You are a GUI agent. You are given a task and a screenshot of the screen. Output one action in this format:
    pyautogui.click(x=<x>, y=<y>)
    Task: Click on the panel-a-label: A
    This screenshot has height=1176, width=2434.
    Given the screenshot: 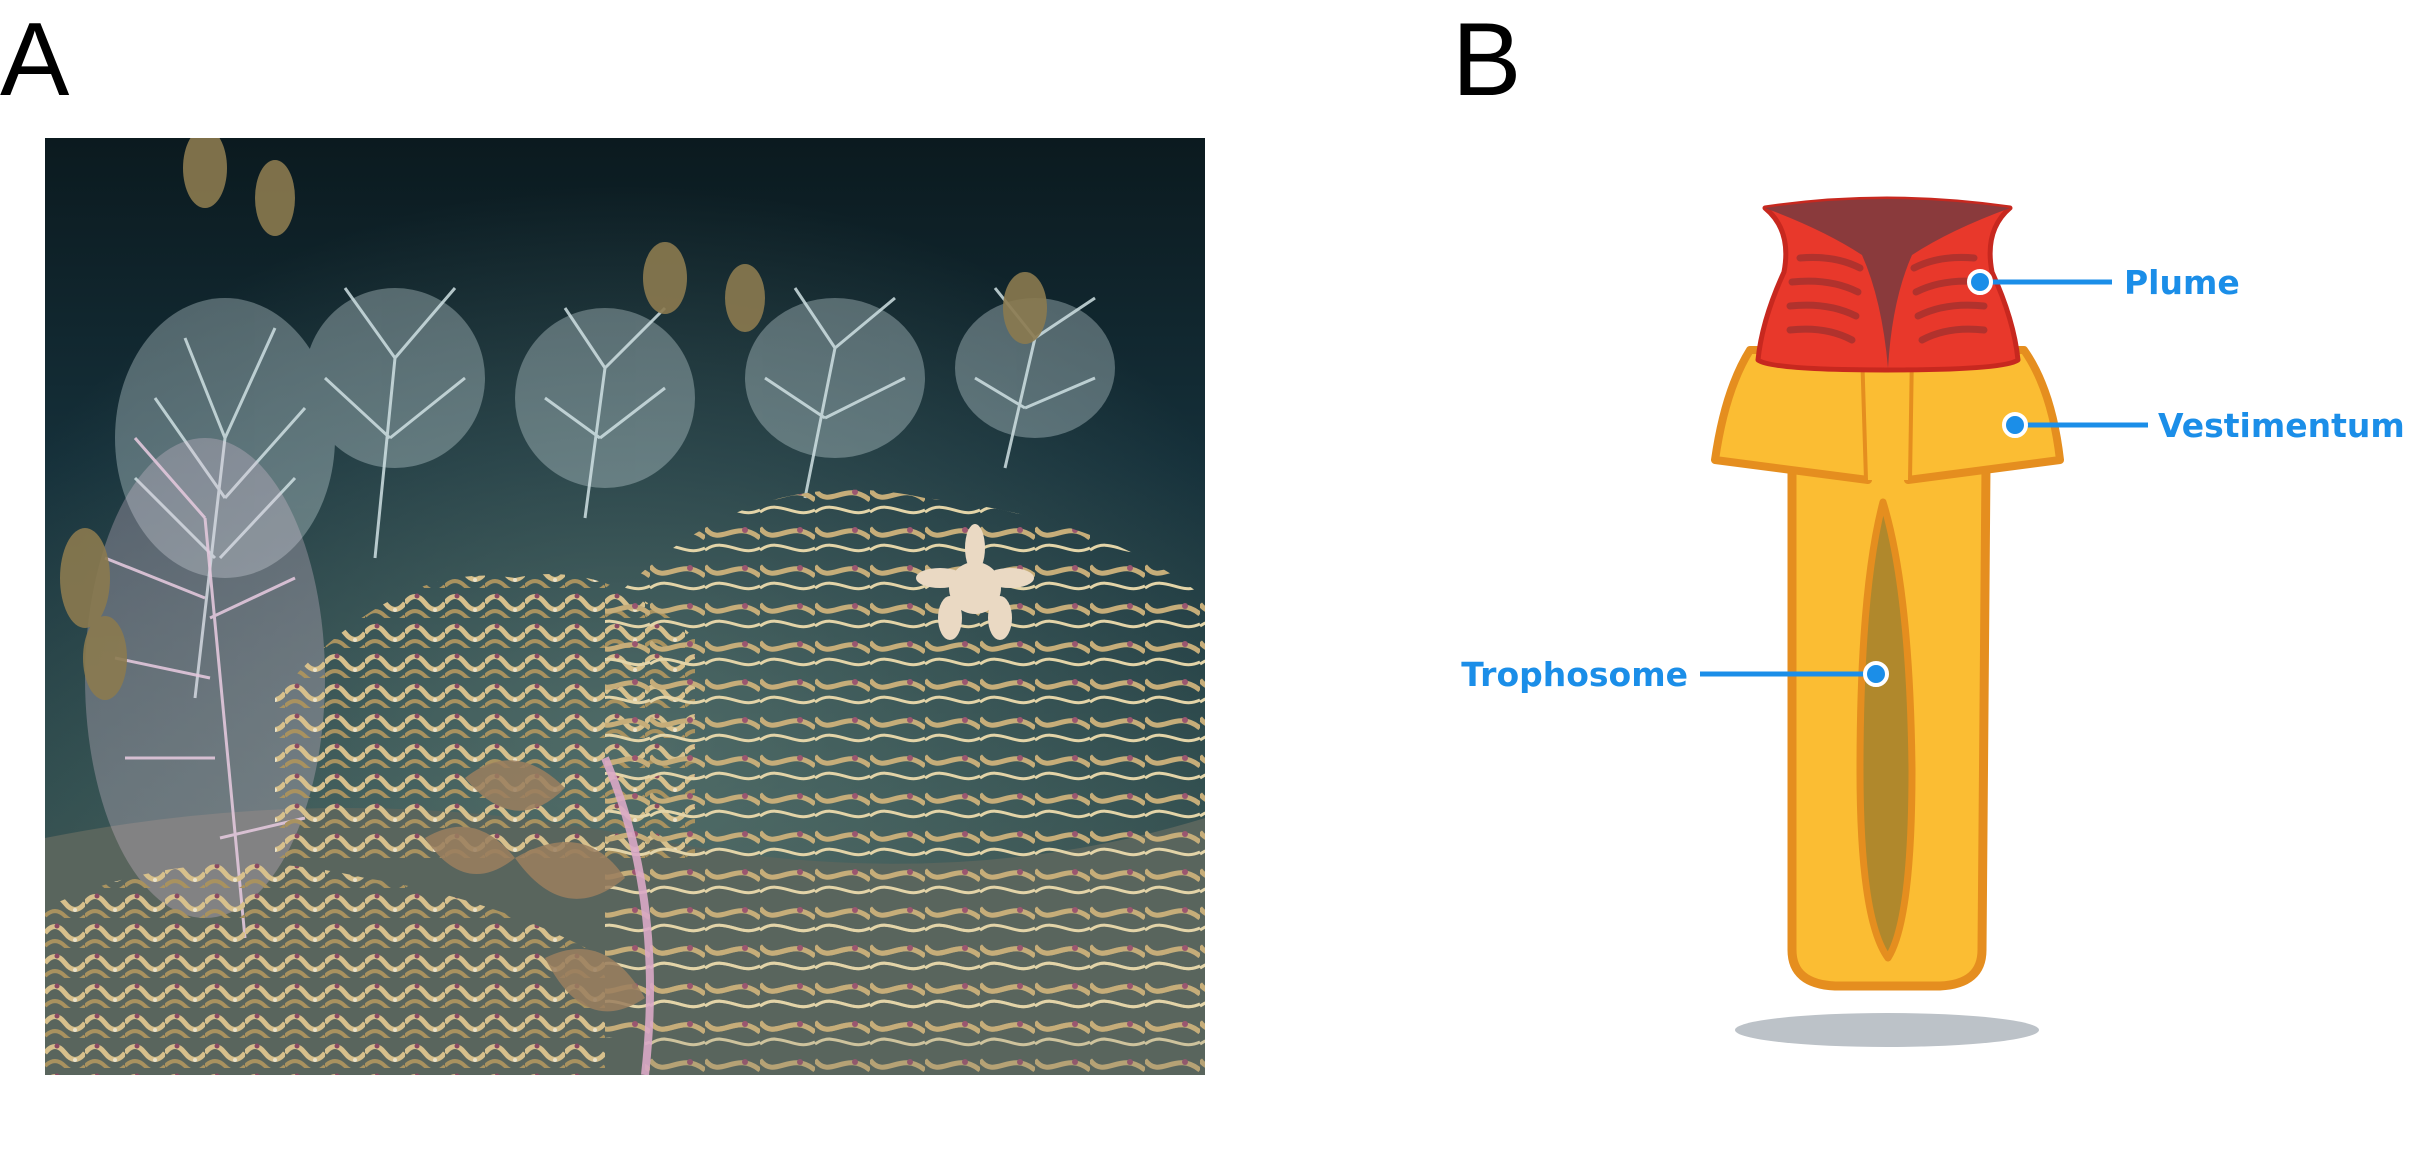 What is the action you would take?
    pyautogui.click(x=35, y=60)
    